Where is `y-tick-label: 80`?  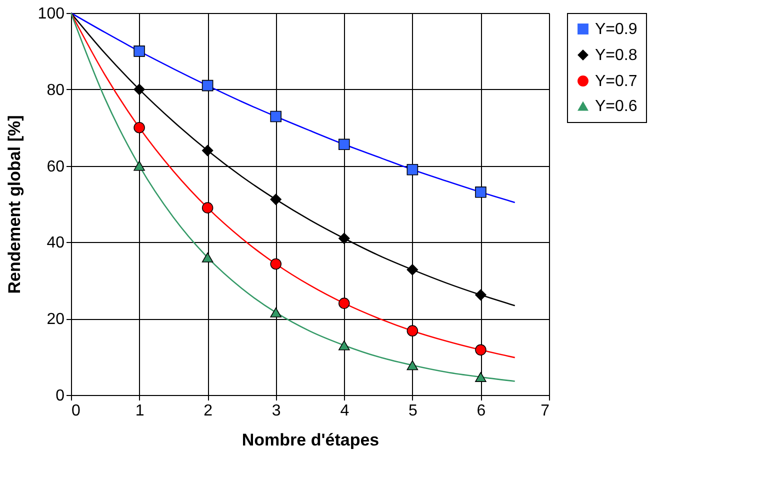 y-tick-label: 80 is located at coordinates (55, 90).